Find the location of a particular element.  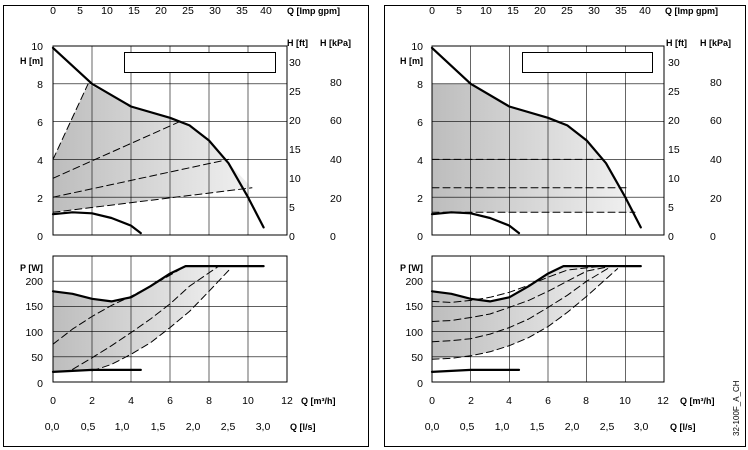

ft-tick: 10 is located at coordinates (295, 179).